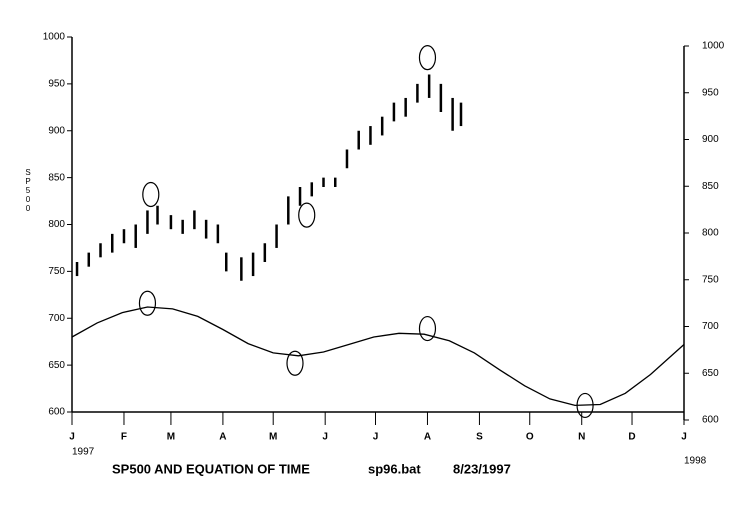 The width and height of the screenshot is (750, 511). I want to click on y2-tick-label: 1000, so click(713, 46).